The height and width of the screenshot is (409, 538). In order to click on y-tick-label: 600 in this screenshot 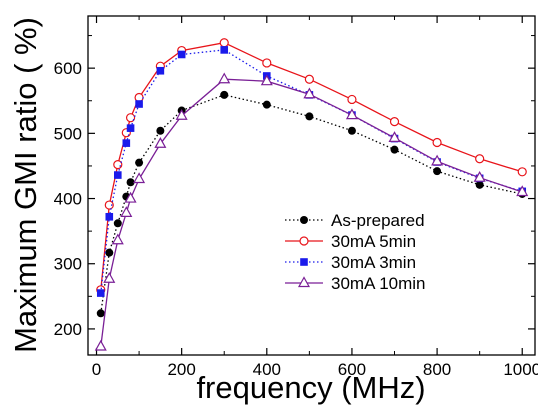, I will do `click(68, 68)`.